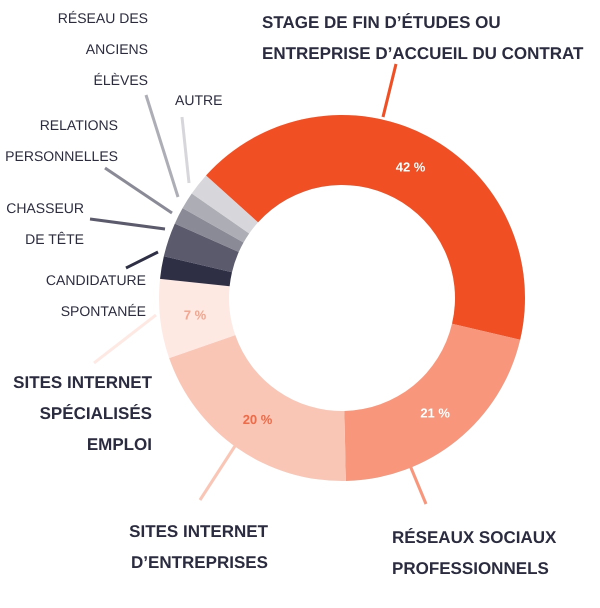  I want to click on slice-label: CANDIDATURE SPONTANÉE, so click(96, 295).